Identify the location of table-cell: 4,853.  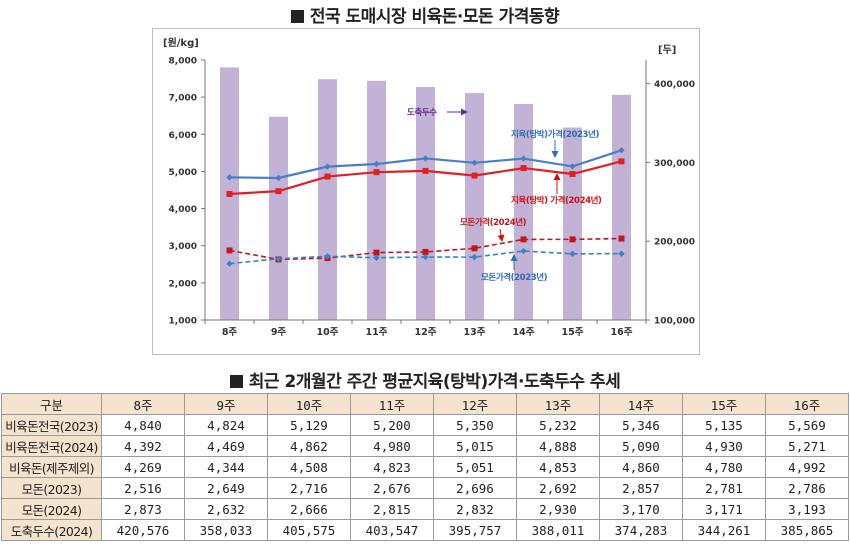
(558, 467).